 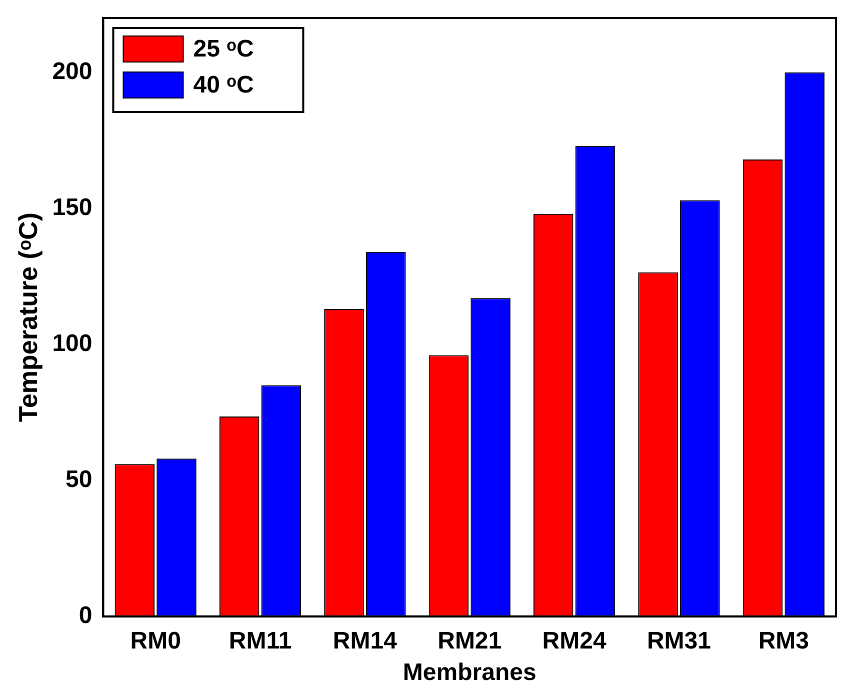 What do you see at coordinates (470, 640) in the screenshot?
I see `x-tick-label: RM21` at bounding box center [470, 640].